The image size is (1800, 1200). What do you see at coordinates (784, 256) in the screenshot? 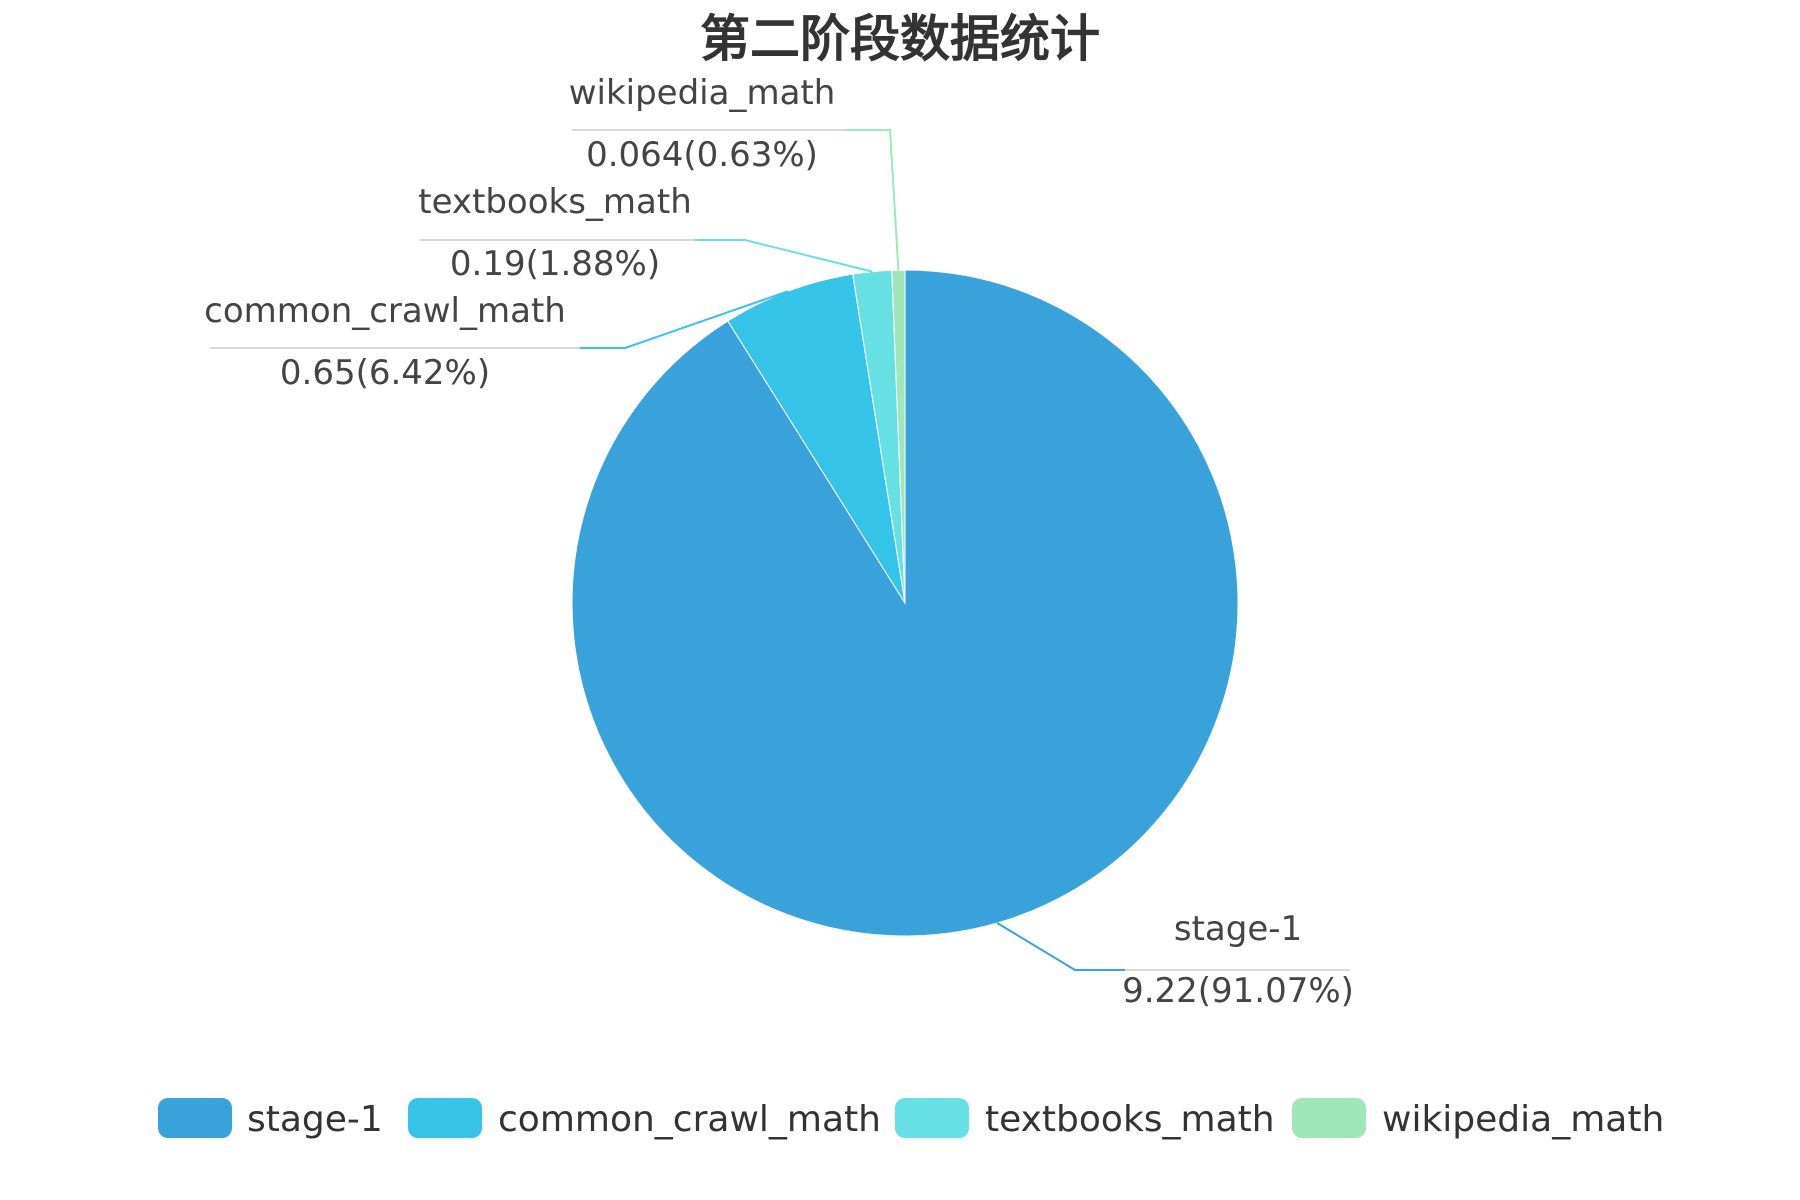
I see `leader-line-textbooks_math` at bounding box center [784, 256].